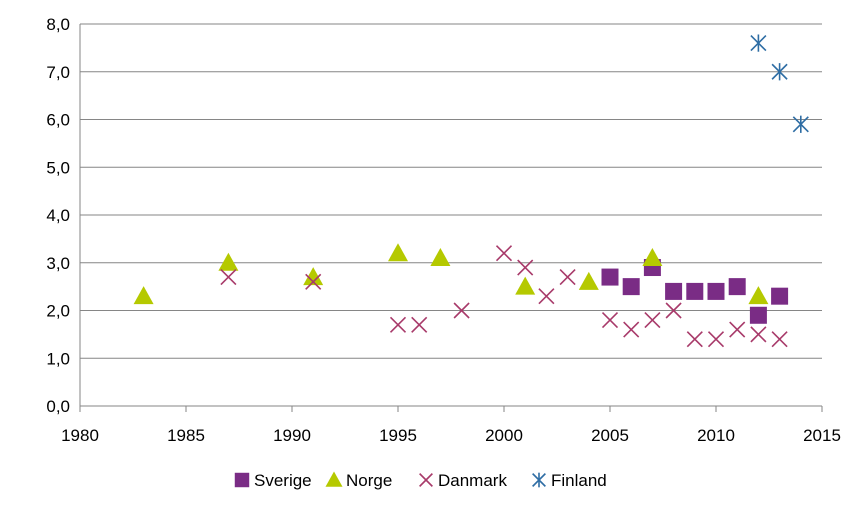 Image resolution: width=849 pixels, height=505 pixels. What do you see at coordinates (58, 24) in the screenshot?
I see `y-tick-label: 8,0` at bounding box center [58, 24].